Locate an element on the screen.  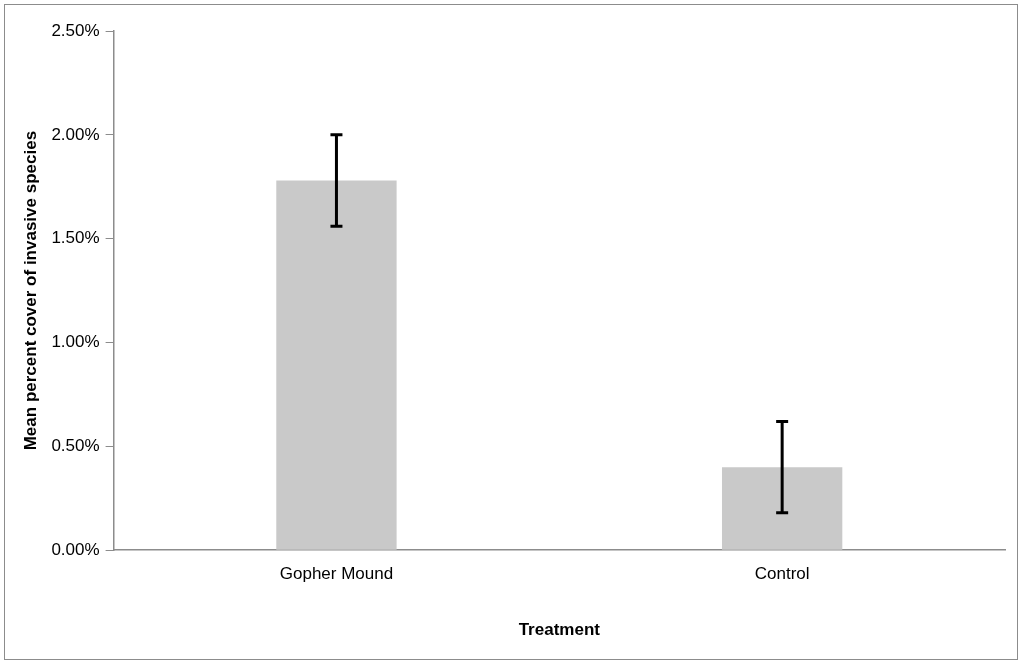
y-axis-title: Mean percent cover of invasive species is located at coordinates (30, 290).